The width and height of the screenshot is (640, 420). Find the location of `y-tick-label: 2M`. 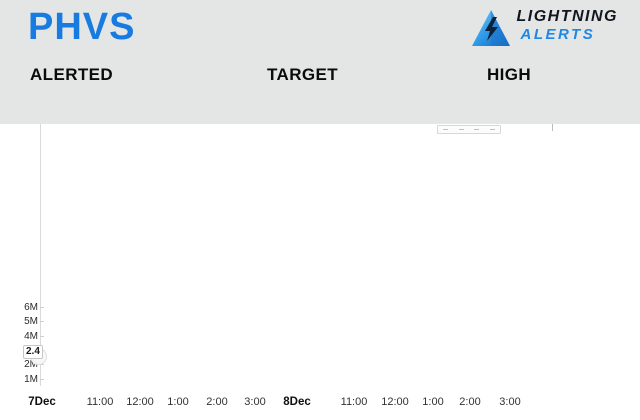

y-tick-label: 2M is located at coordinates (31, 364).